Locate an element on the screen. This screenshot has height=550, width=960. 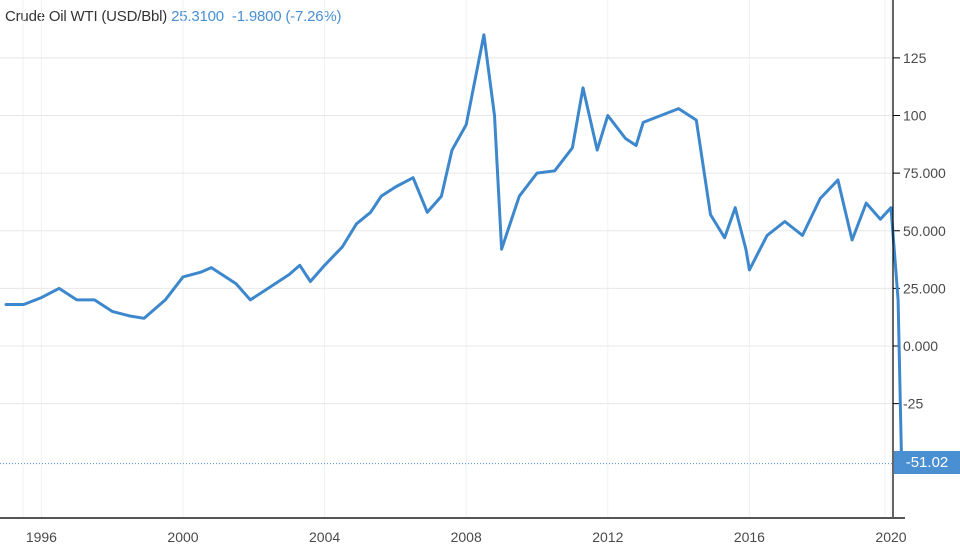
price-change: -1.9800 (-7.26%) is located at coordinates (286, 16).